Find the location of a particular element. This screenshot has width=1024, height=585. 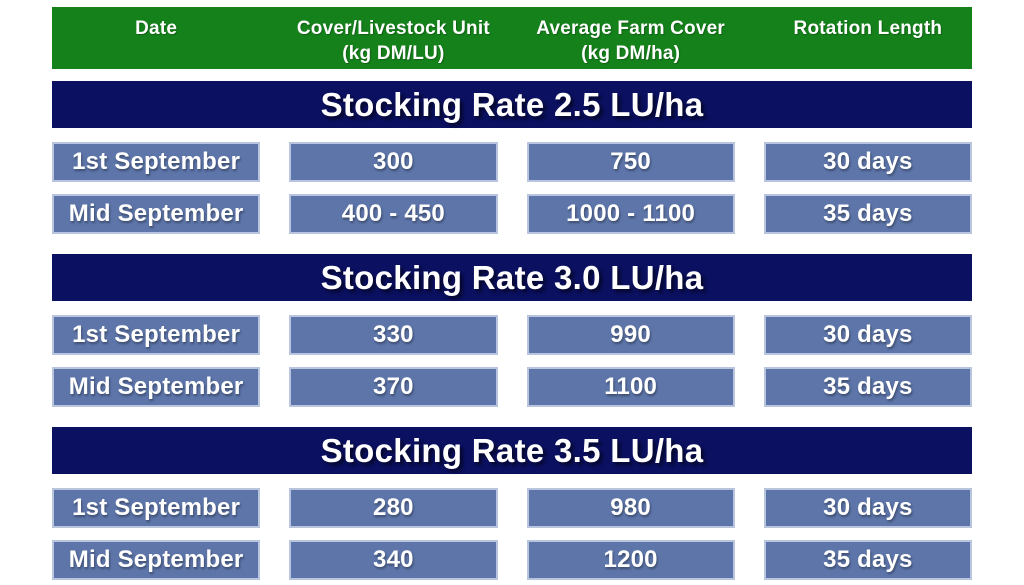

cell-avg-farm-cover: 1000 - 1100 is located at coordinates (630, 214).